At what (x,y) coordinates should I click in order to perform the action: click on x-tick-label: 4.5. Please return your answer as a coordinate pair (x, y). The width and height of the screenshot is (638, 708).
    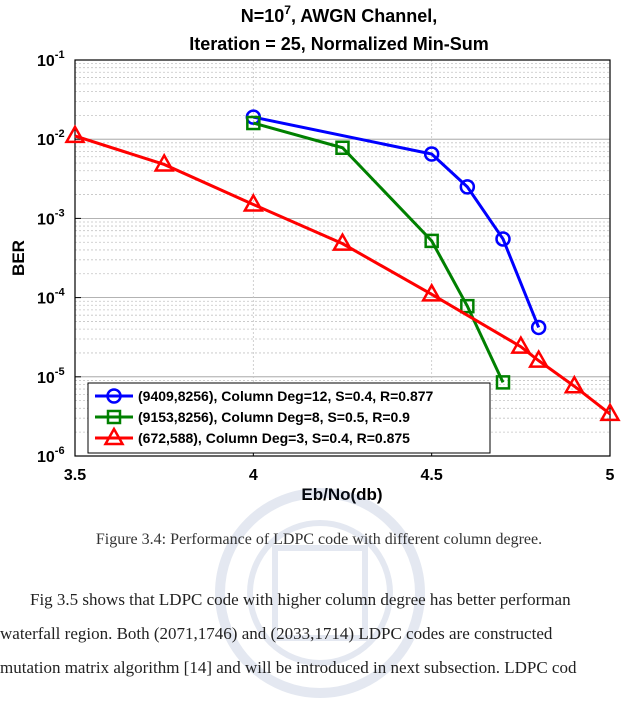
    Looking at the image, I should click on (432, 475).